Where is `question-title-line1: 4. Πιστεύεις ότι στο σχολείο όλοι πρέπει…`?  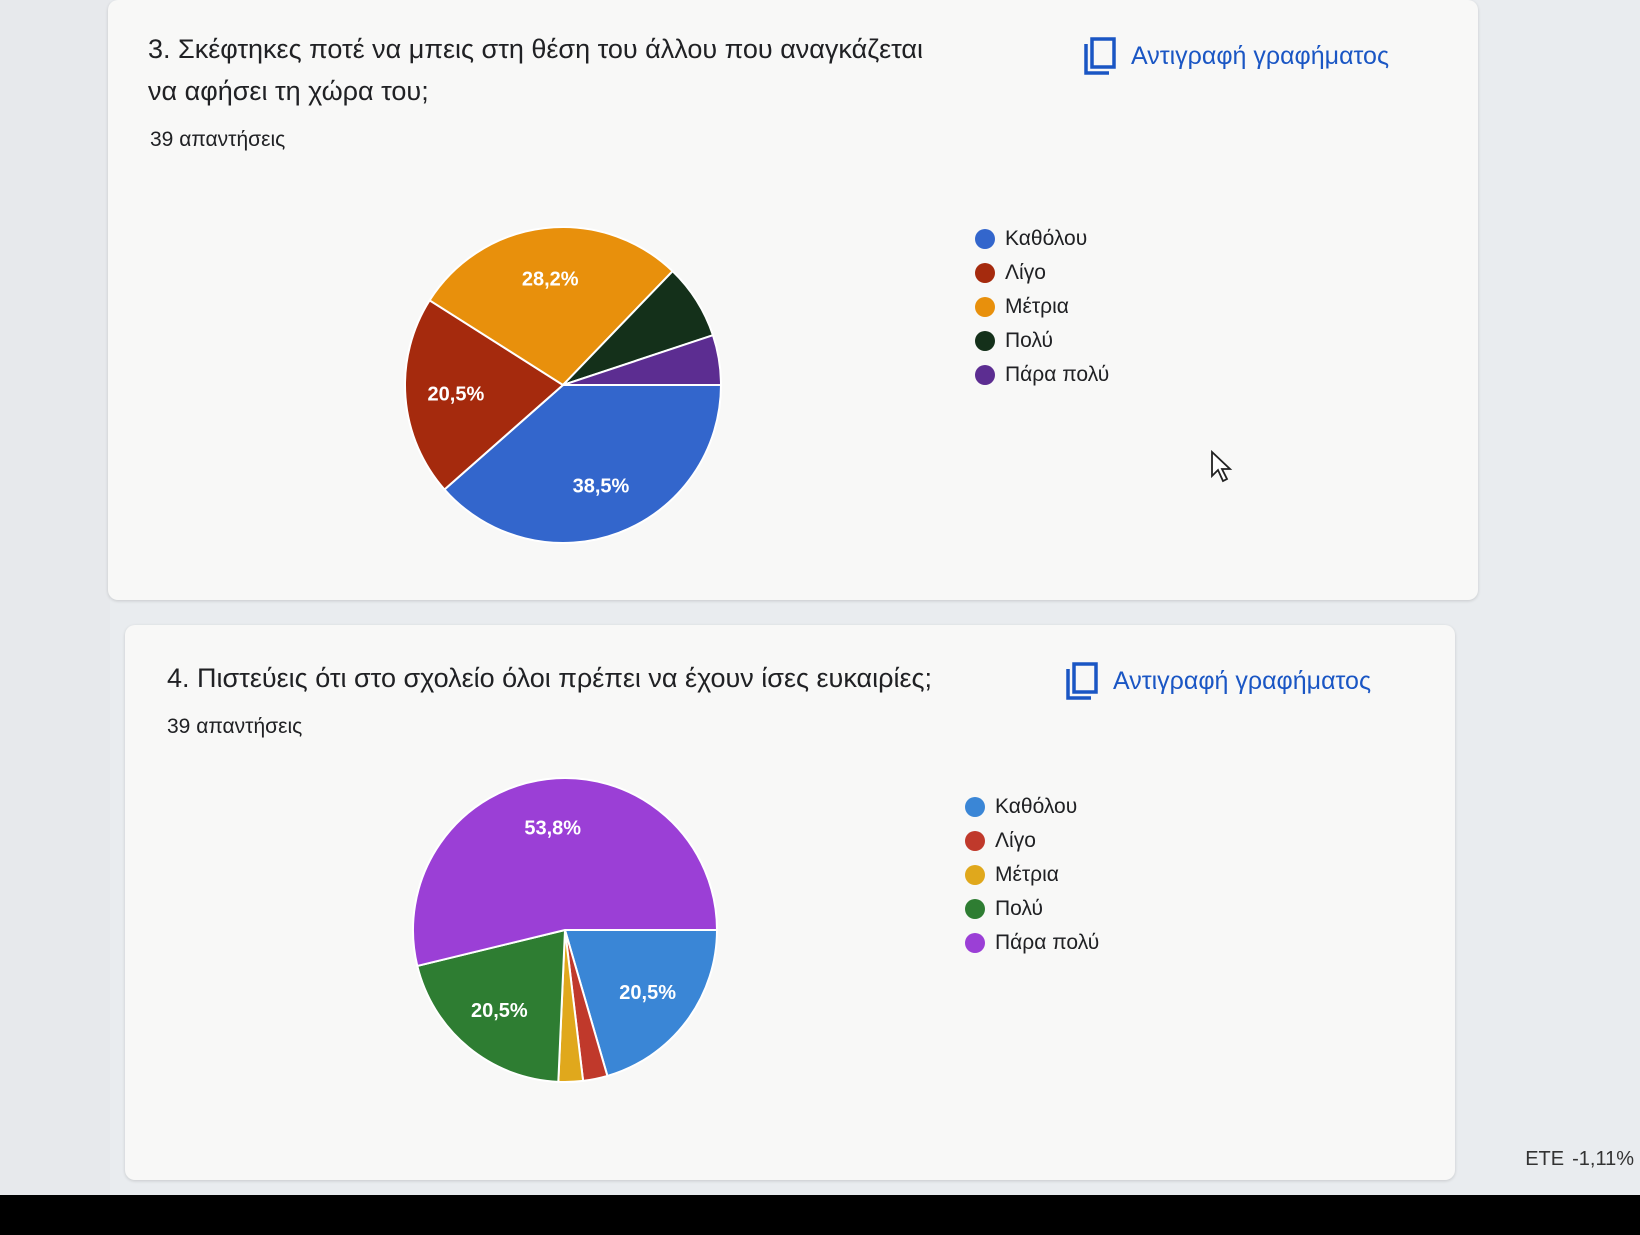 question-title-line1: 4. Πιστεύεις ότι στο σχολείο όλοι πρέπει… is located at coordinates (550, 678).